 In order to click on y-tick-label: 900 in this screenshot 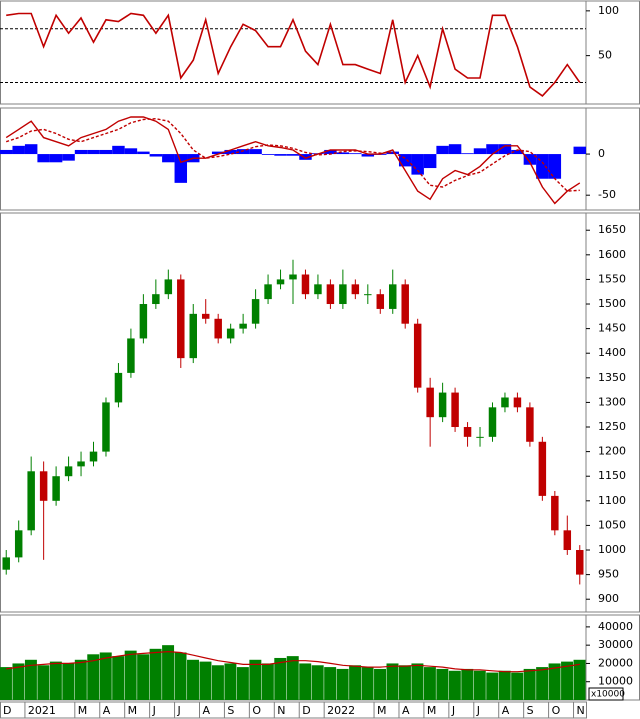, I will do `click(608, 598)`.